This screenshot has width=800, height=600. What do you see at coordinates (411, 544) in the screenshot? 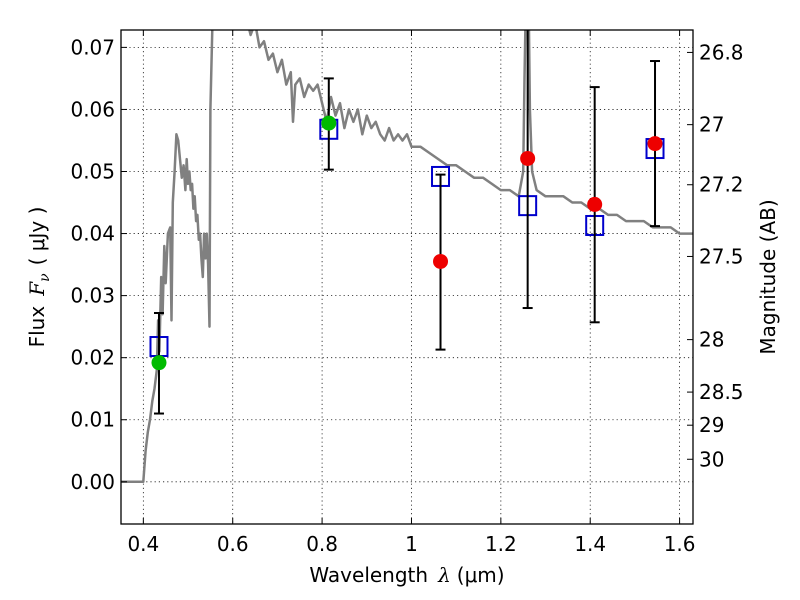
I see `x-tick-label: 1` at bounding box center [411, 544].